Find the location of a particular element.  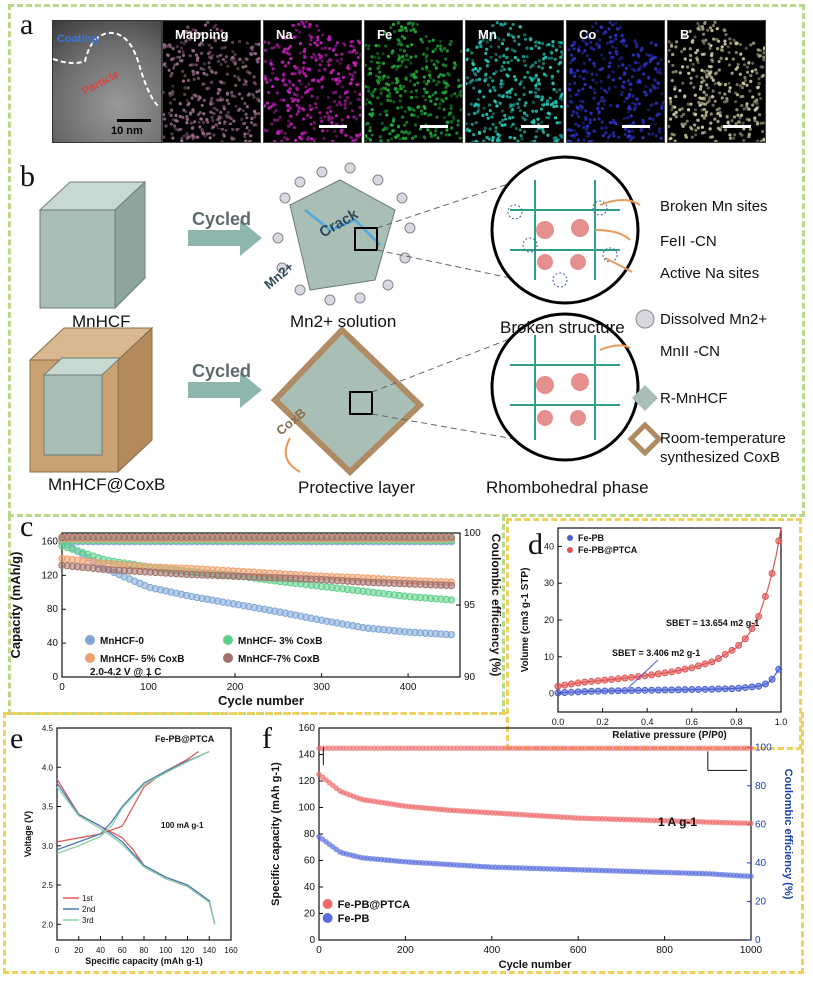

legend-marker is located at coordinates (327, 904).